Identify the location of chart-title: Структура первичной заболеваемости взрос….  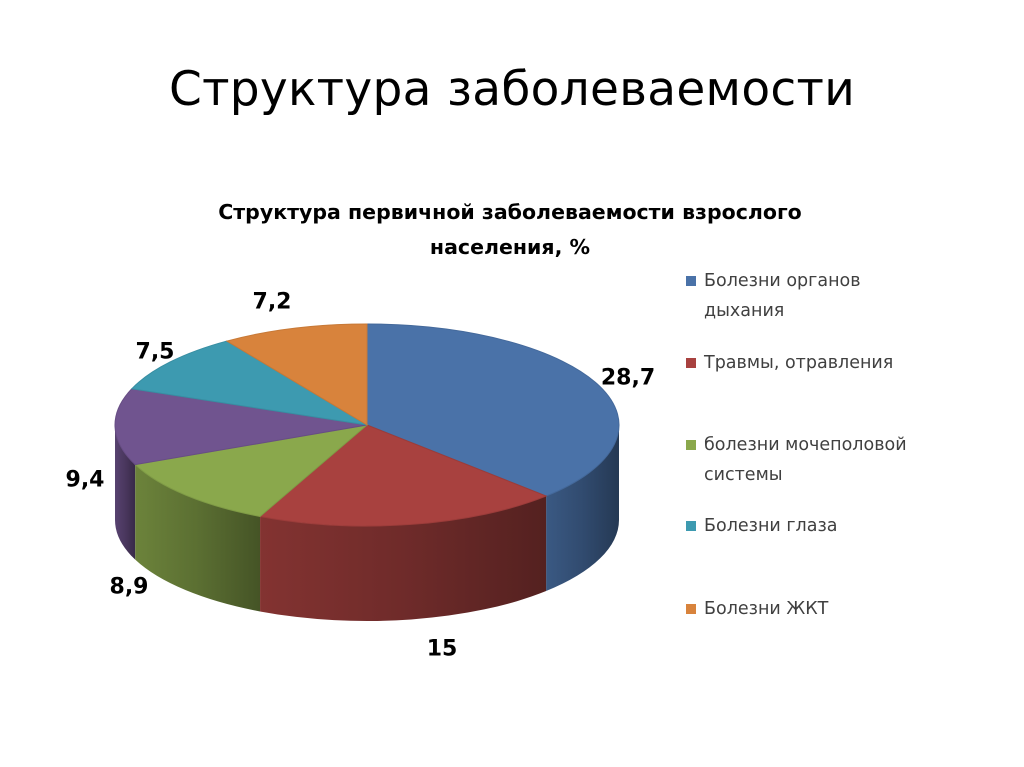
(510, 230).